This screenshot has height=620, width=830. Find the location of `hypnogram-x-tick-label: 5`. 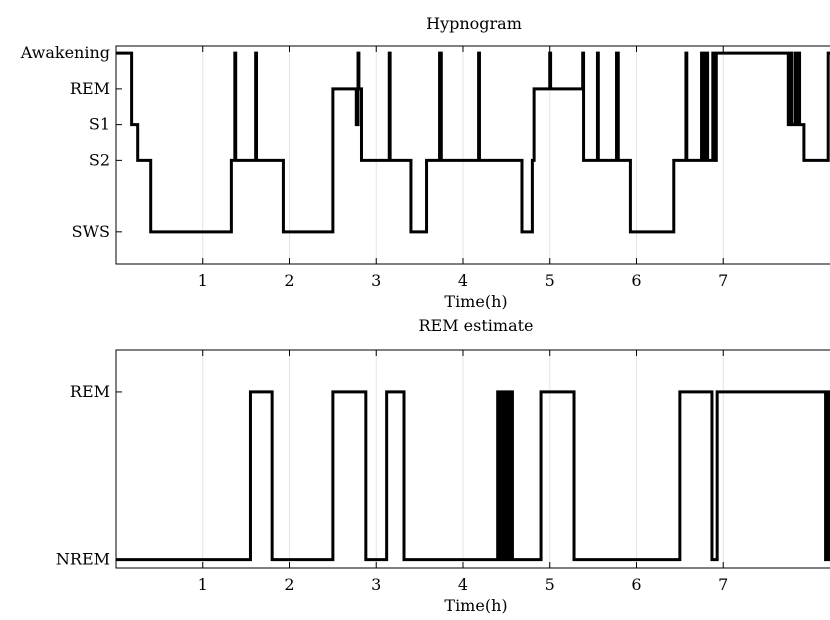

hypnogram-x-tick-label: 5 is located at coordinates (550, 280).